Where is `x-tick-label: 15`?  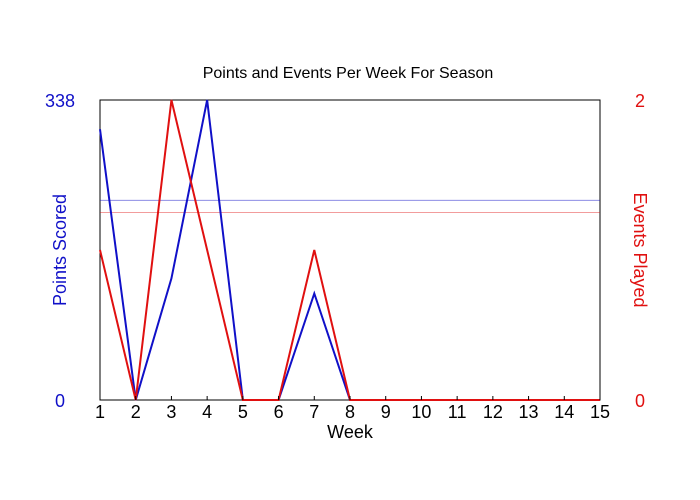 x-tick-label: 15 is located at coordinates (600, 412).